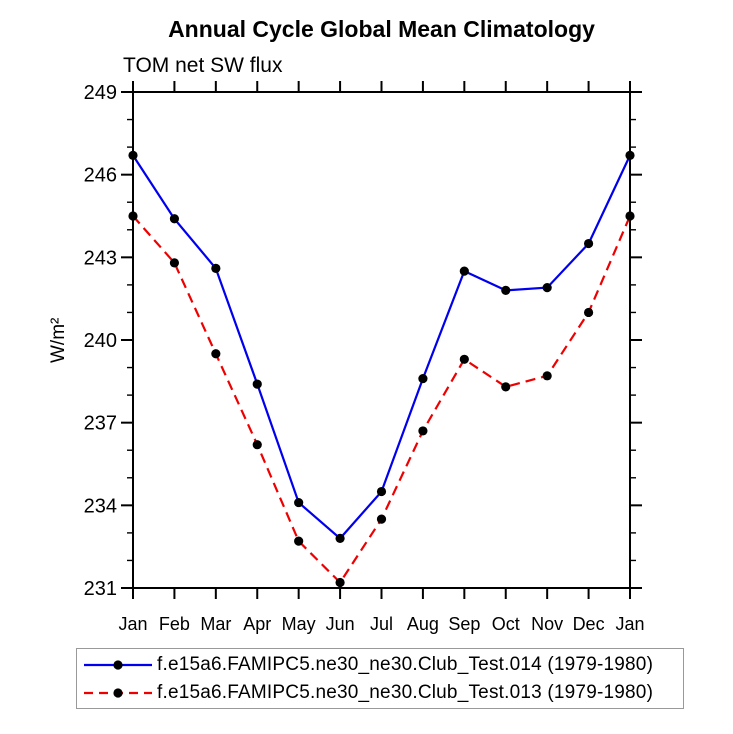  Describe the element at coordinates (100, 258) in the screenshot. I see `y-tick-label: 243` at that location.